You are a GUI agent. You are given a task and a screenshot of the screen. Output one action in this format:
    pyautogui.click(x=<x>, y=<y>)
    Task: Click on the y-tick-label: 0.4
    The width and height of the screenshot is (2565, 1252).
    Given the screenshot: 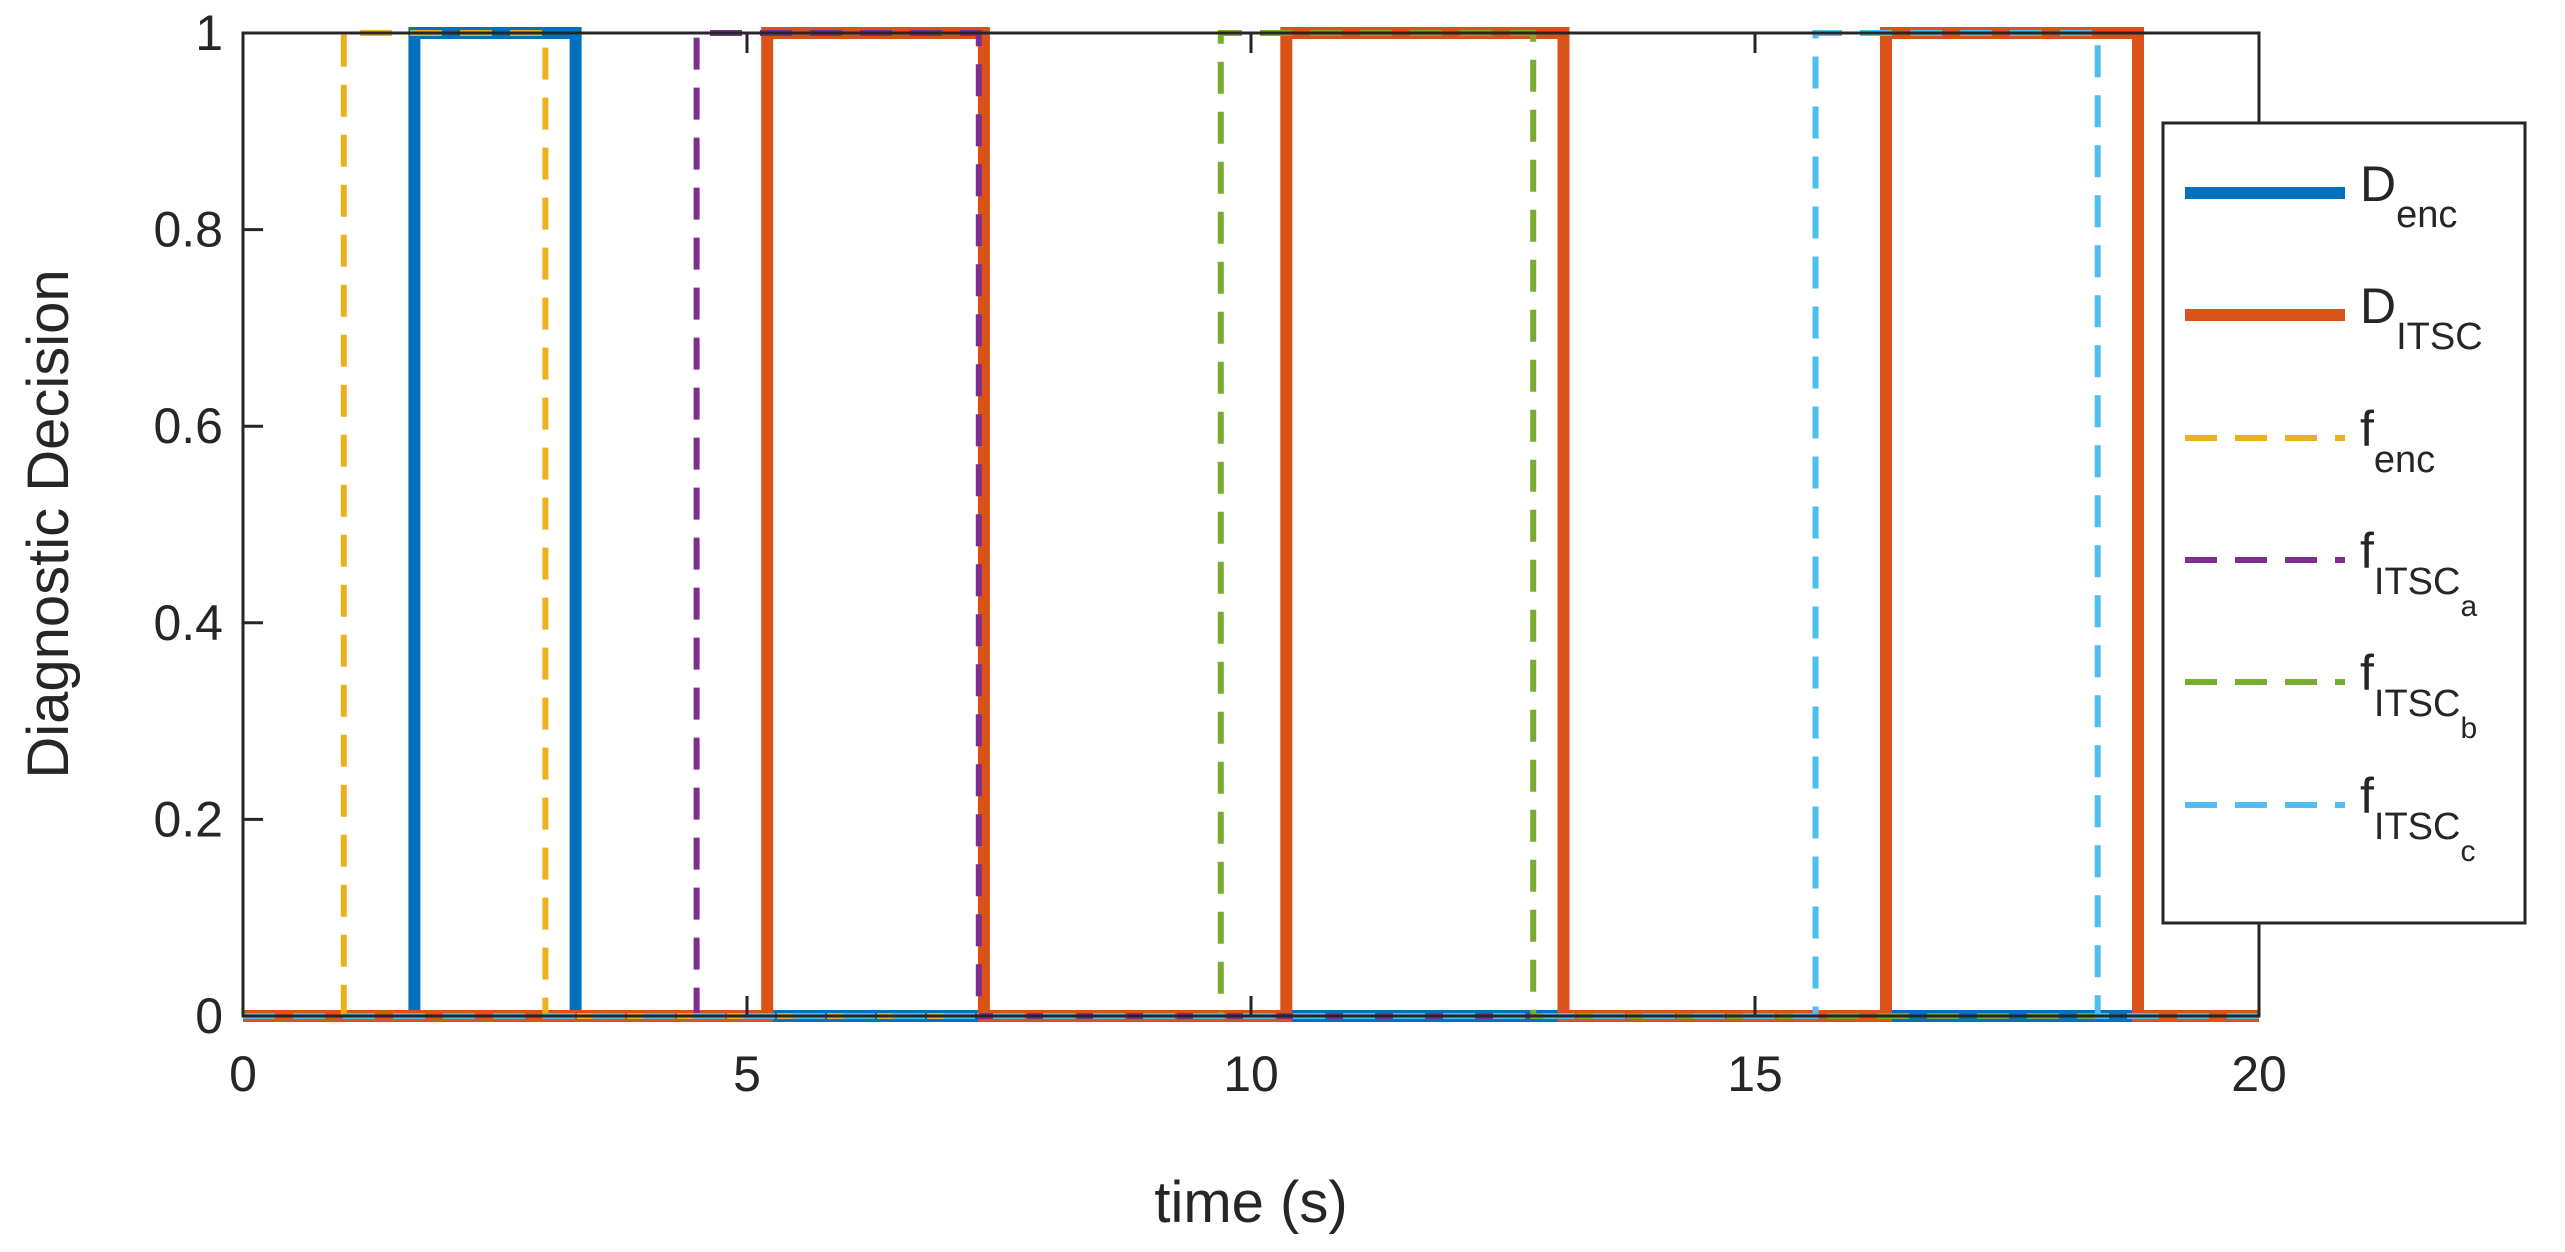 What is the action you would take?
    pyautogui.click(x=188, y=623)
    